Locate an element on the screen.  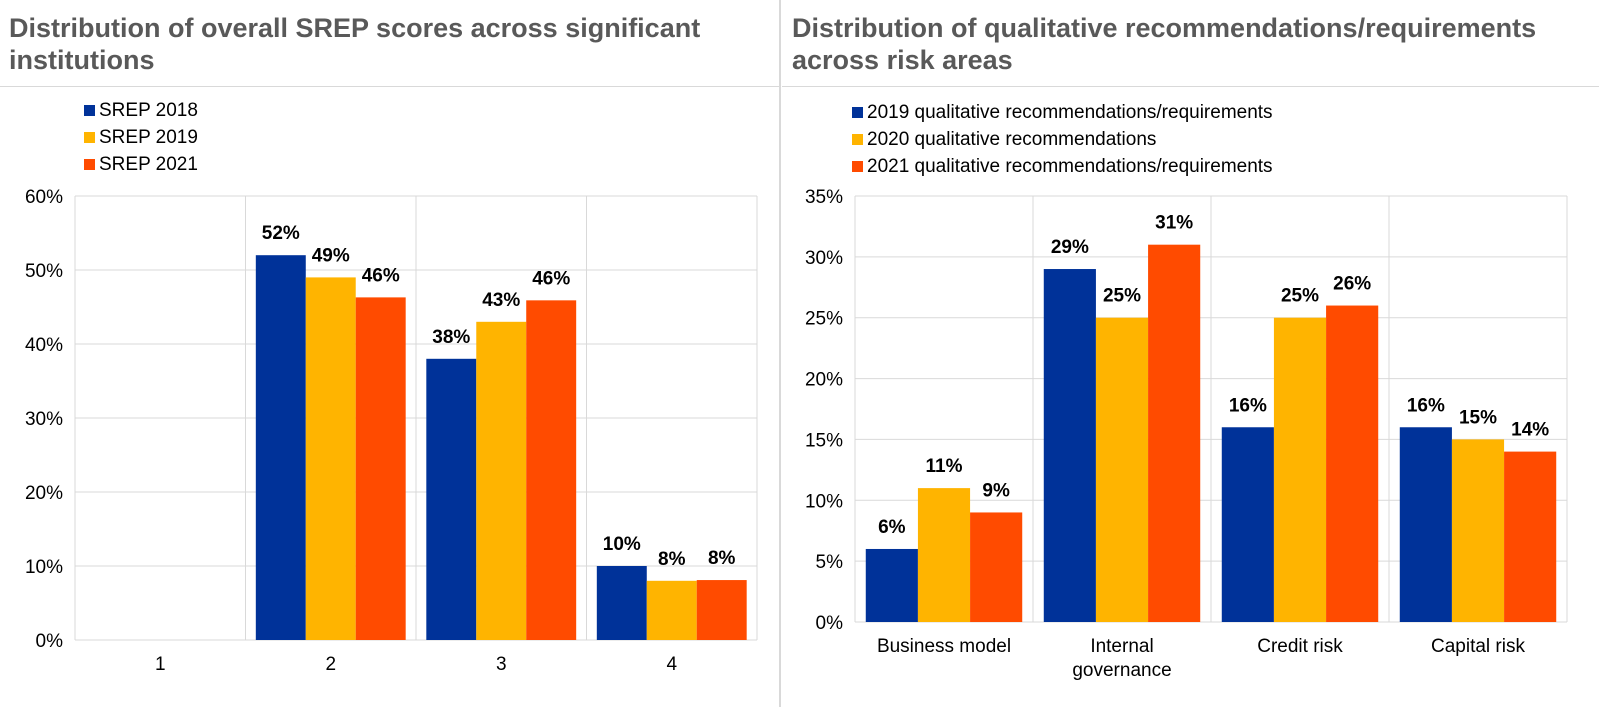
panel-divider is located at coordinates (780, 353).